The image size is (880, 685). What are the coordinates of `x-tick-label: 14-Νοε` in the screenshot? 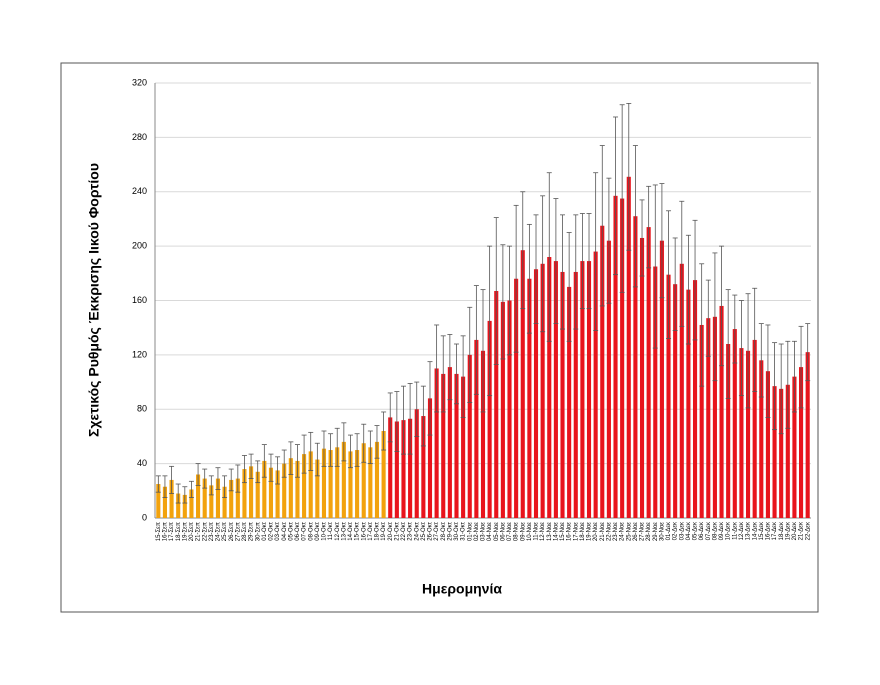 It's located at (556, 531).